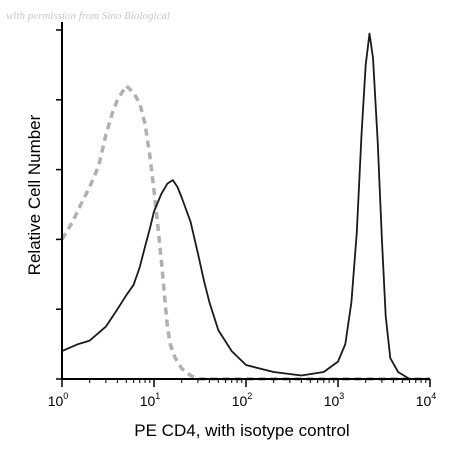  Describe the element at coordinates (241, 430) in the screenshot. I see `x-axis-title: PE CD4, with isotype control` at that location.